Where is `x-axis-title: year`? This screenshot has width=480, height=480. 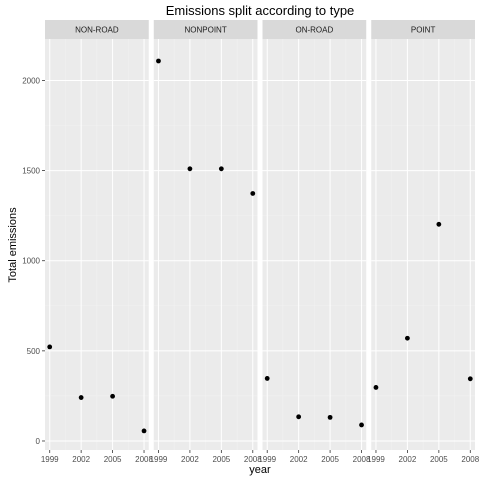
x-axis-title: year is located at coordinates (260, 470).